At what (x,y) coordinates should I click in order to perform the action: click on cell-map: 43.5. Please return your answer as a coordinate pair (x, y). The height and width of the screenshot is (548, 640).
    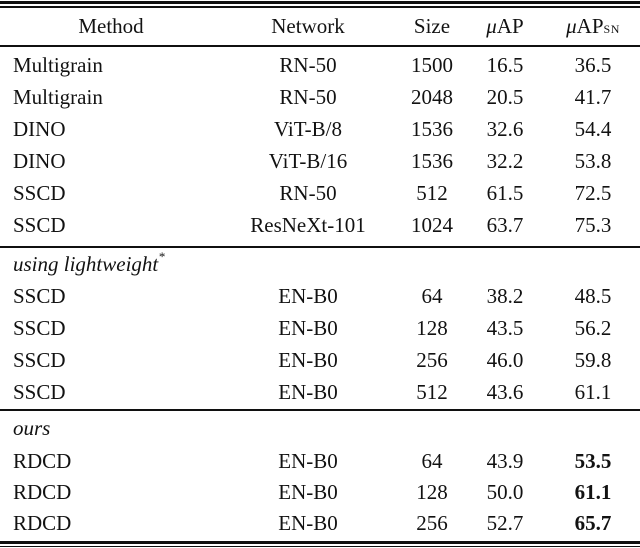
    Looking at the image, I should click on (505, 328).